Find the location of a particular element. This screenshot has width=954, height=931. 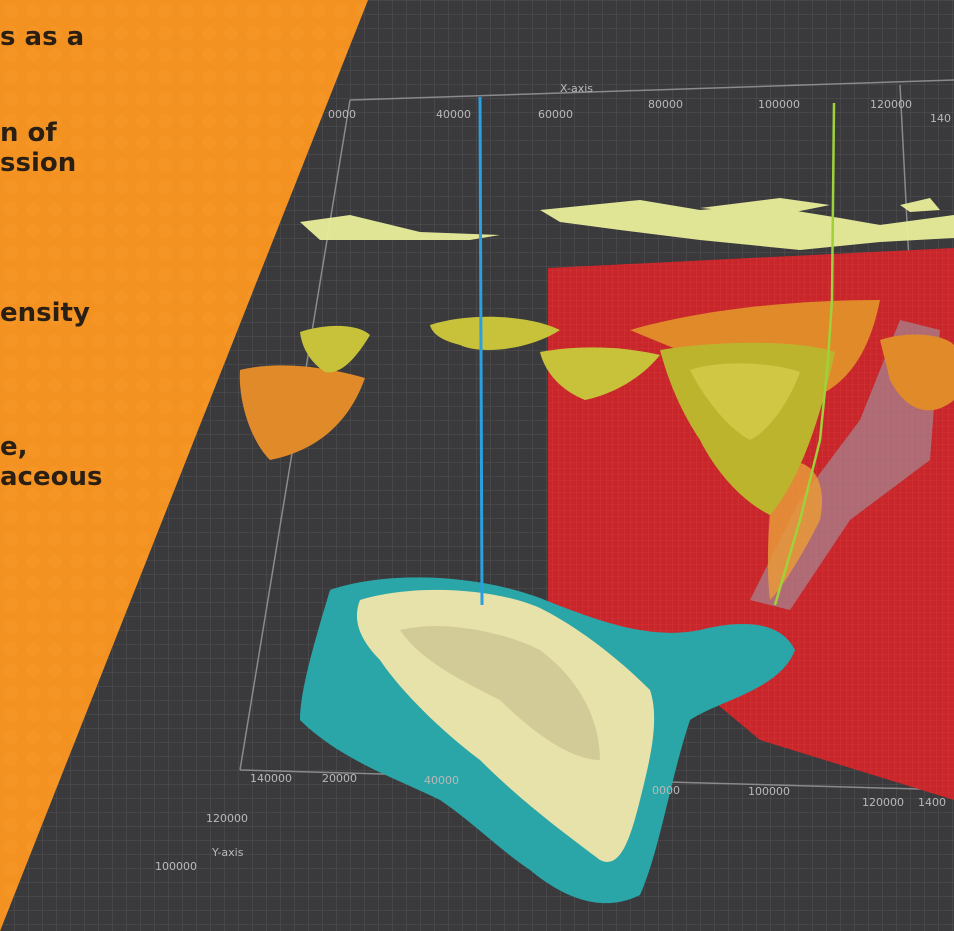

y-axis-title: Y-axis is located at coordinates (227, 852).